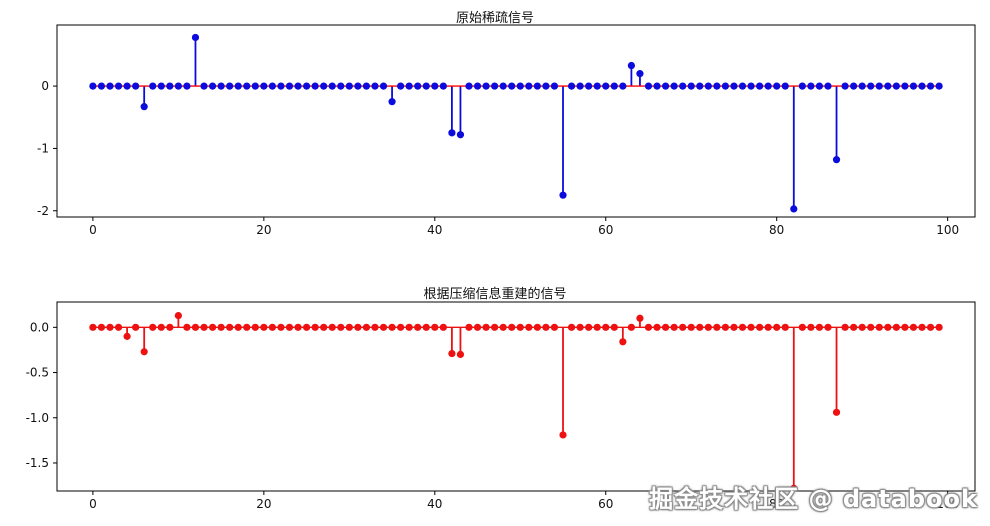  What do you see at coordinates (813, 499) in the screenshot?
I see `watermark: 掘金技术社区 @ databook` at bounding box center [813, 499].